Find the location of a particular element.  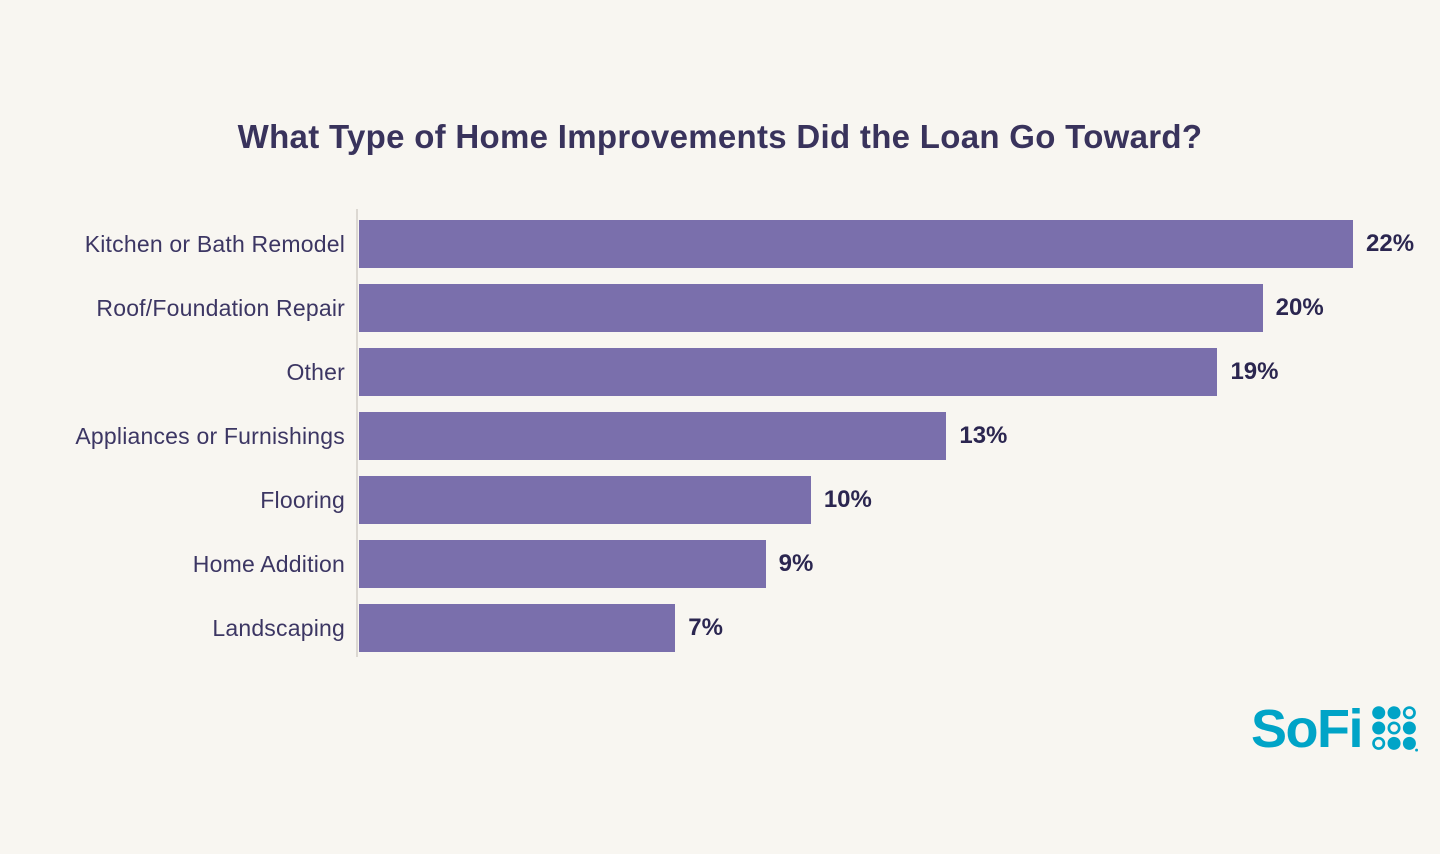

bar-track: 19% is located at coordinates (899, 372).